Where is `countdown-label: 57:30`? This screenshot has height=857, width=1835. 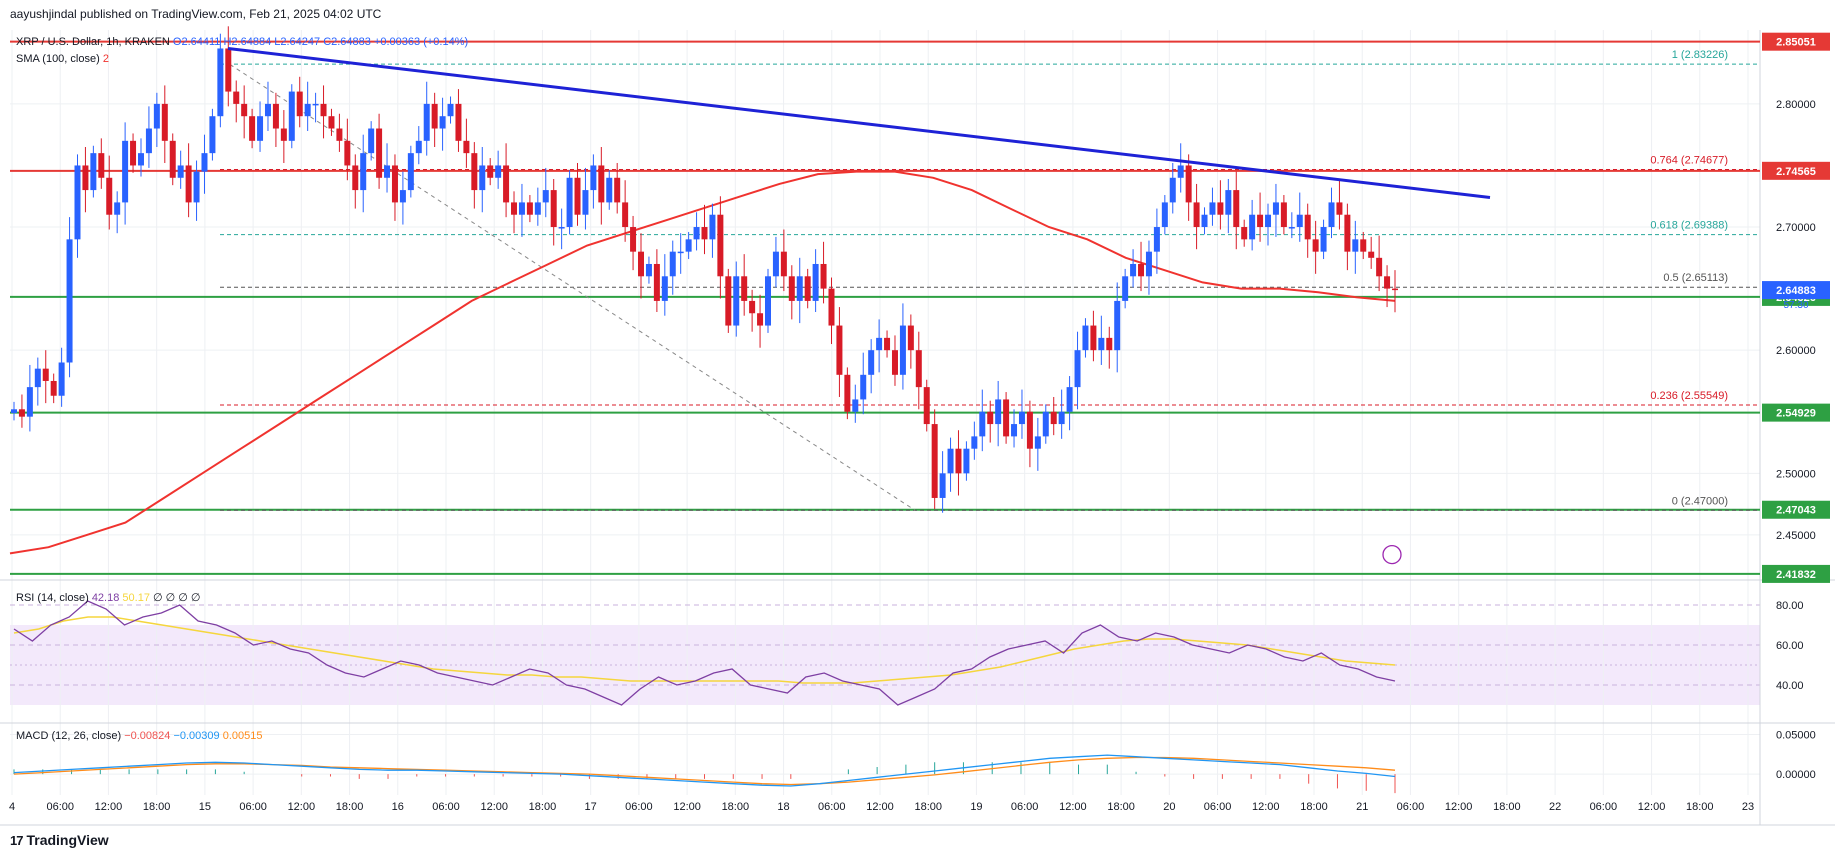 countdown-label: 57:30 is located at coordinates (1795, 305).